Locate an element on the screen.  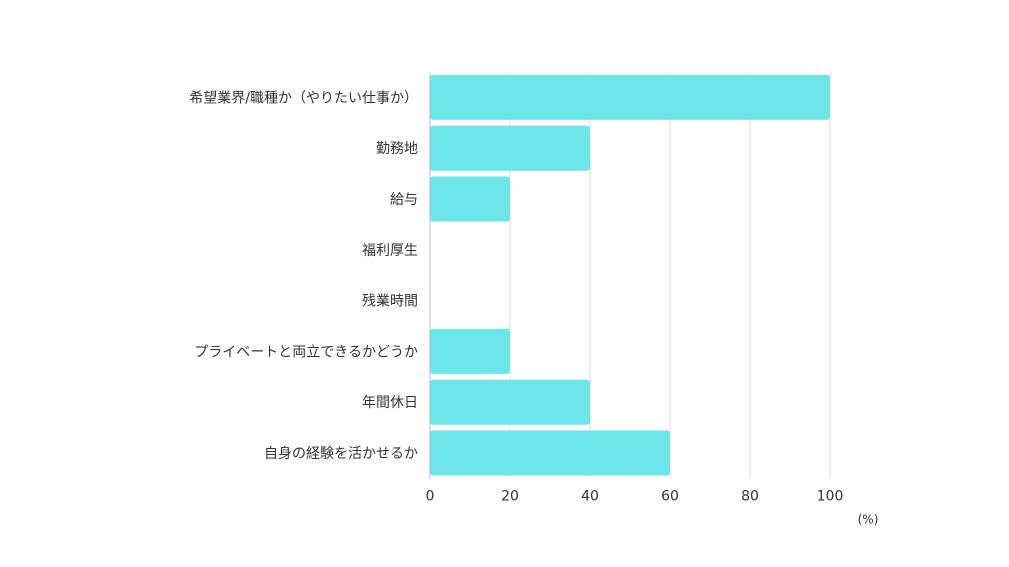
x-tick-label-80: 80 is located at coordinates (750, 496).